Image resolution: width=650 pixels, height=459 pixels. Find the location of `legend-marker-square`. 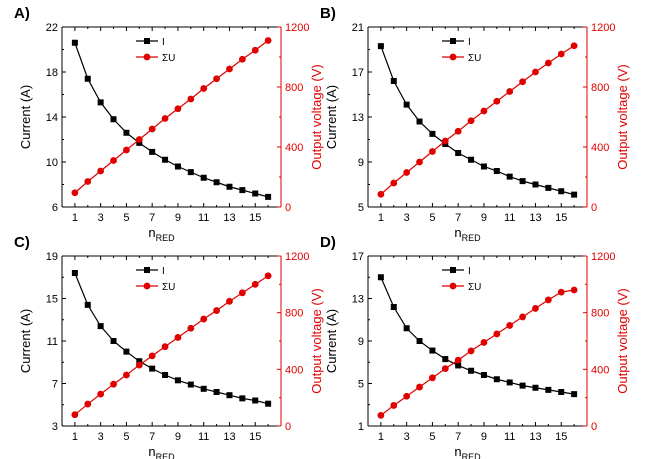

legend-marker-square is located at coordinates (453, 41).